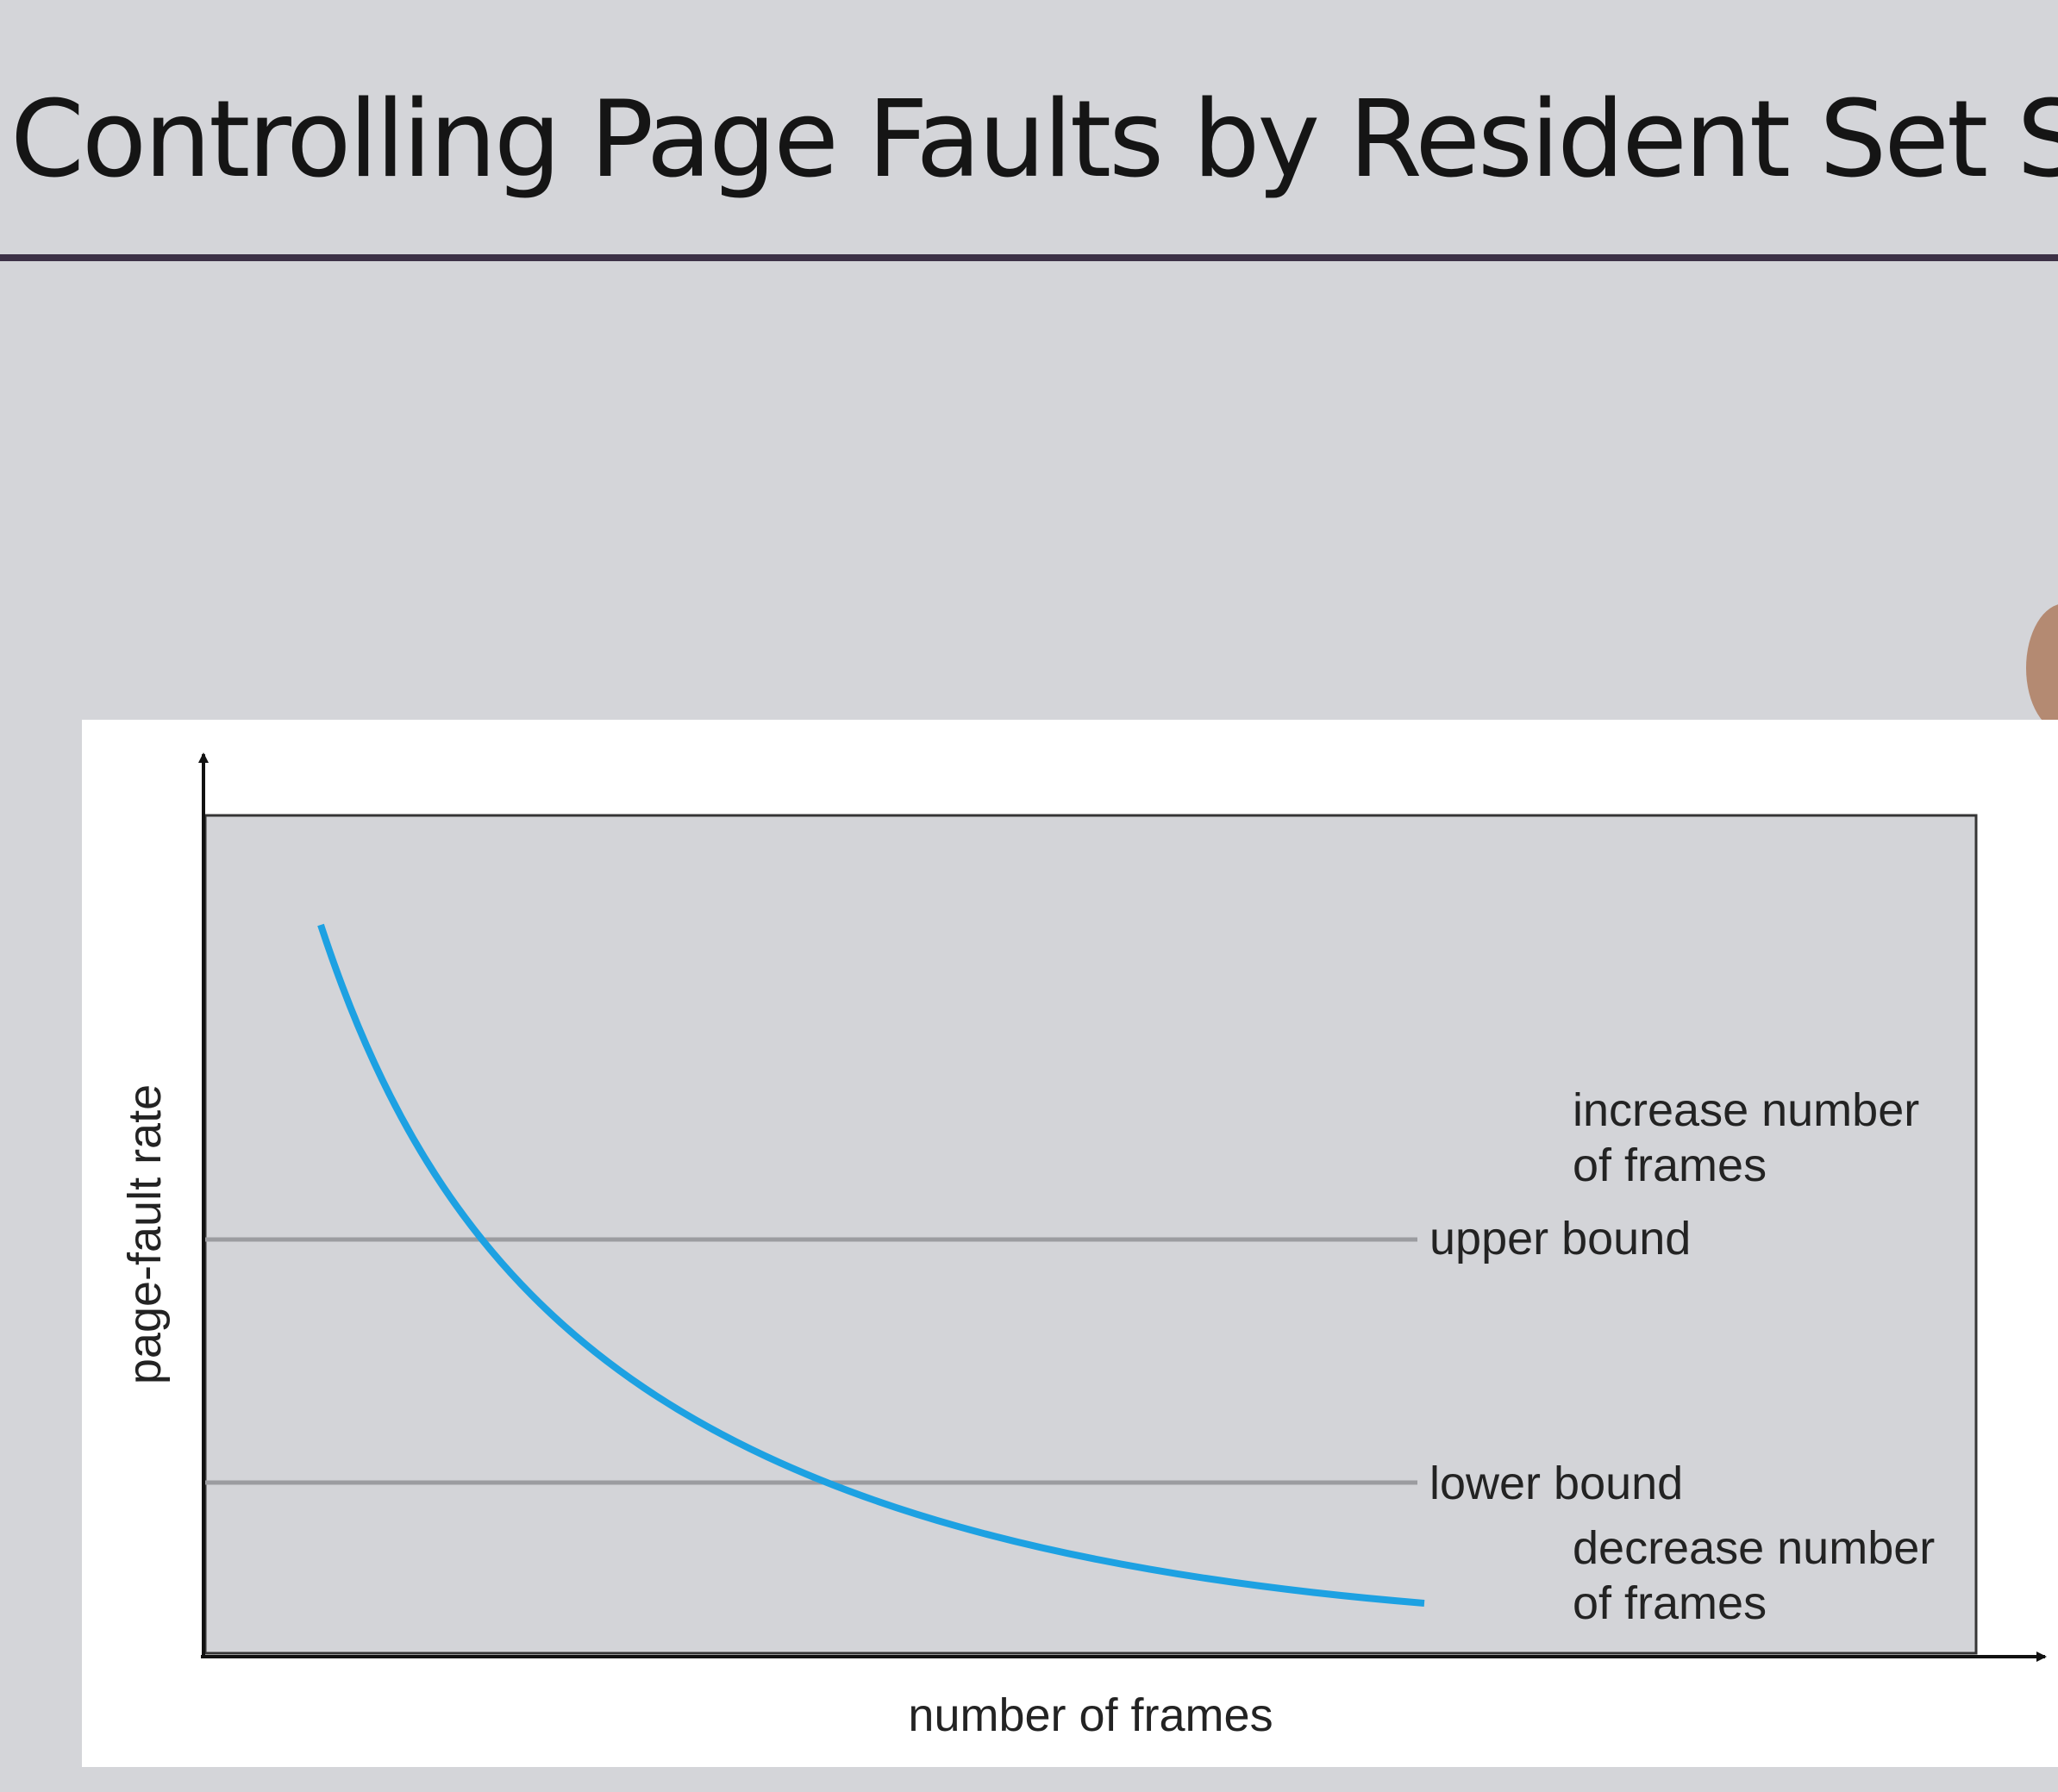  I want to click on increase-note-line-2: of frames, so click(1670, 1165).